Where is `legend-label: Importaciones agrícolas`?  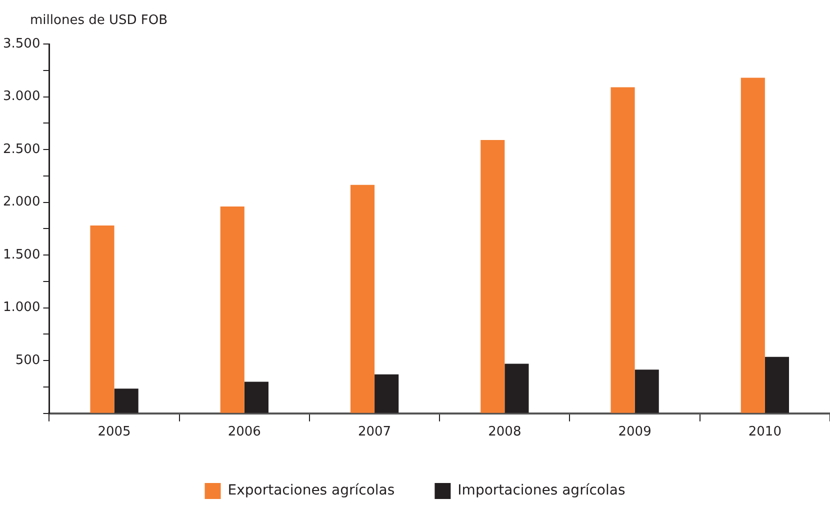
legend-label: Importaciones agrícolas is located at coordinates (542, 490).